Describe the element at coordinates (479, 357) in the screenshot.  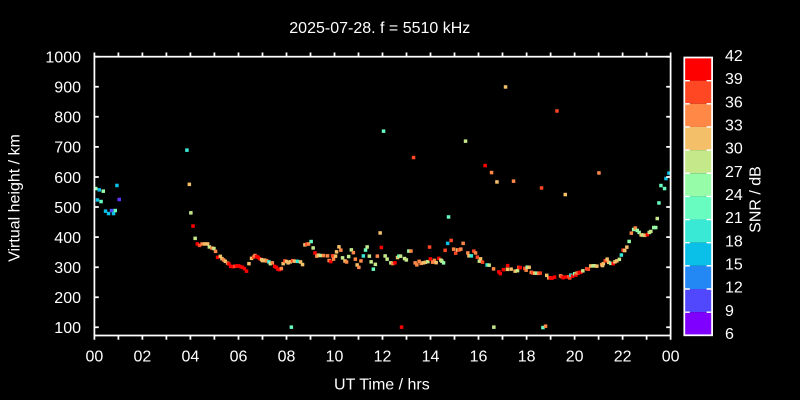
I see `svg-text: 16` at that location.